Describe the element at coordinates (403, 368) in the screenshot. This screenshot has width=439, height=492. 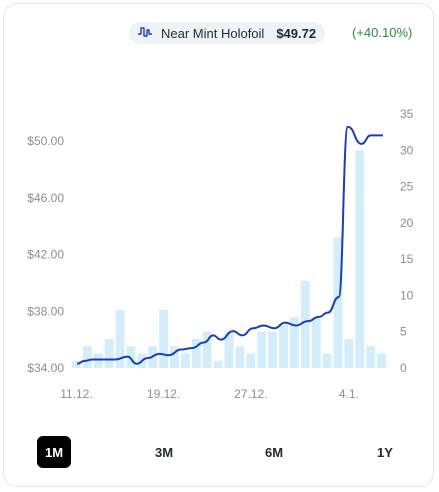
I see `y-right-tick-label: 0` at that location.